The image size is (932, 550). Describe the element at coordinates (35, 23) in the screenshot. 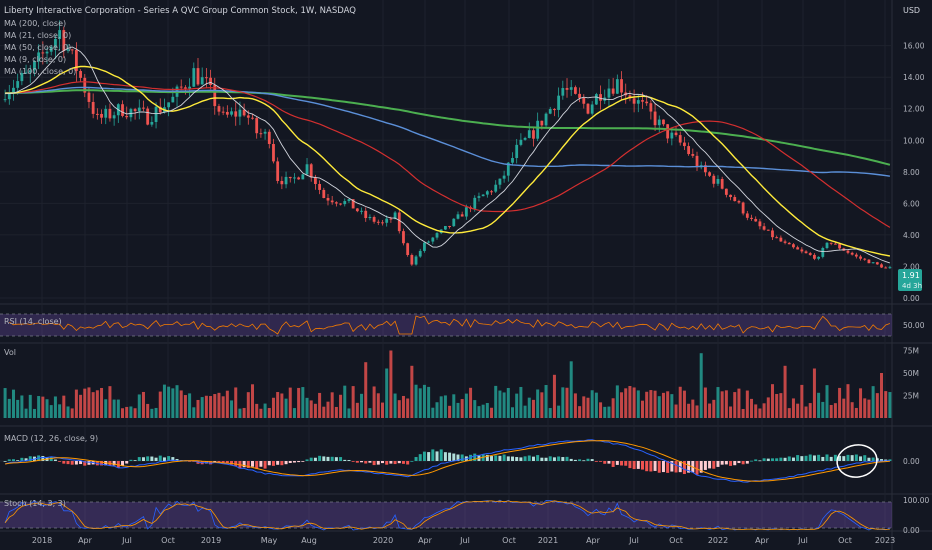

I see `ma200-legend: MA (200, close)` at that location.